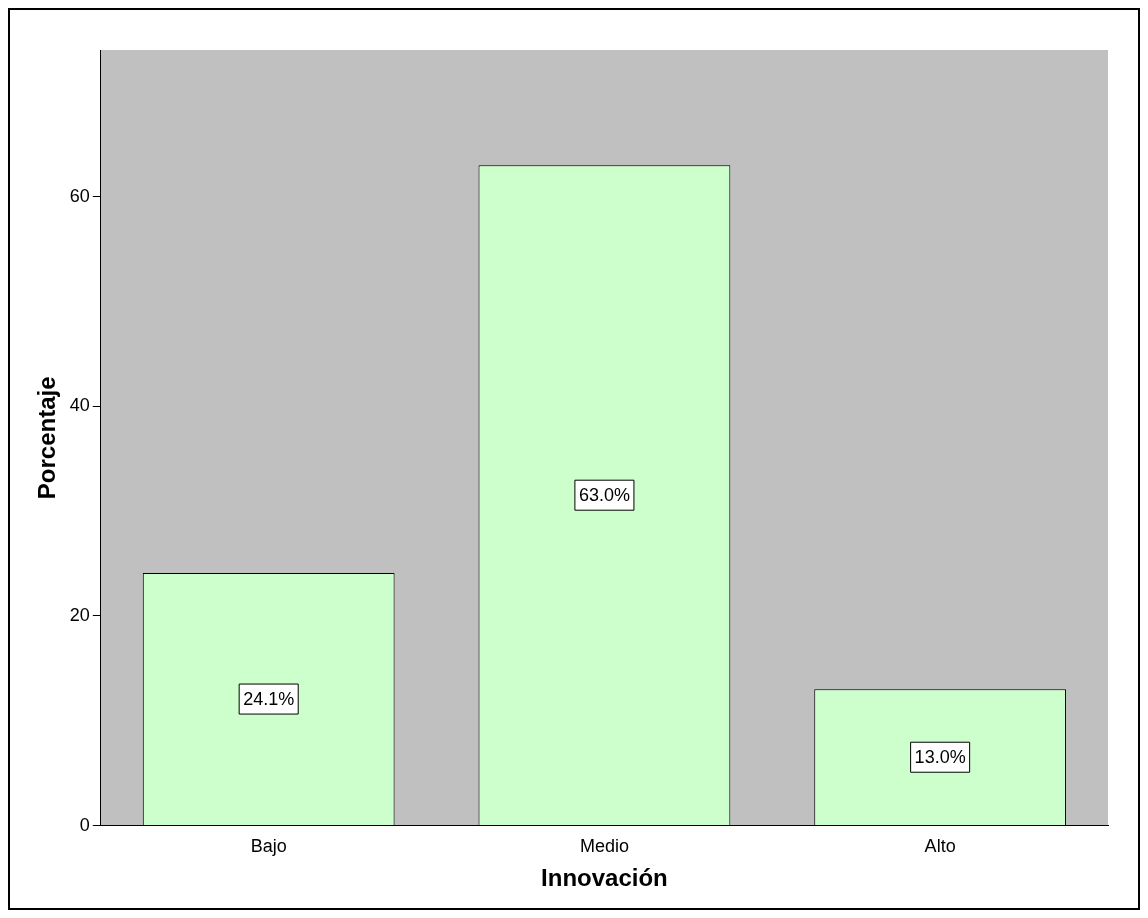 This screenshot has width=1148, height=918. Describe the element at coordinates (79, 405) in the screenshot. I see `y-tick-label: 40` at that location.